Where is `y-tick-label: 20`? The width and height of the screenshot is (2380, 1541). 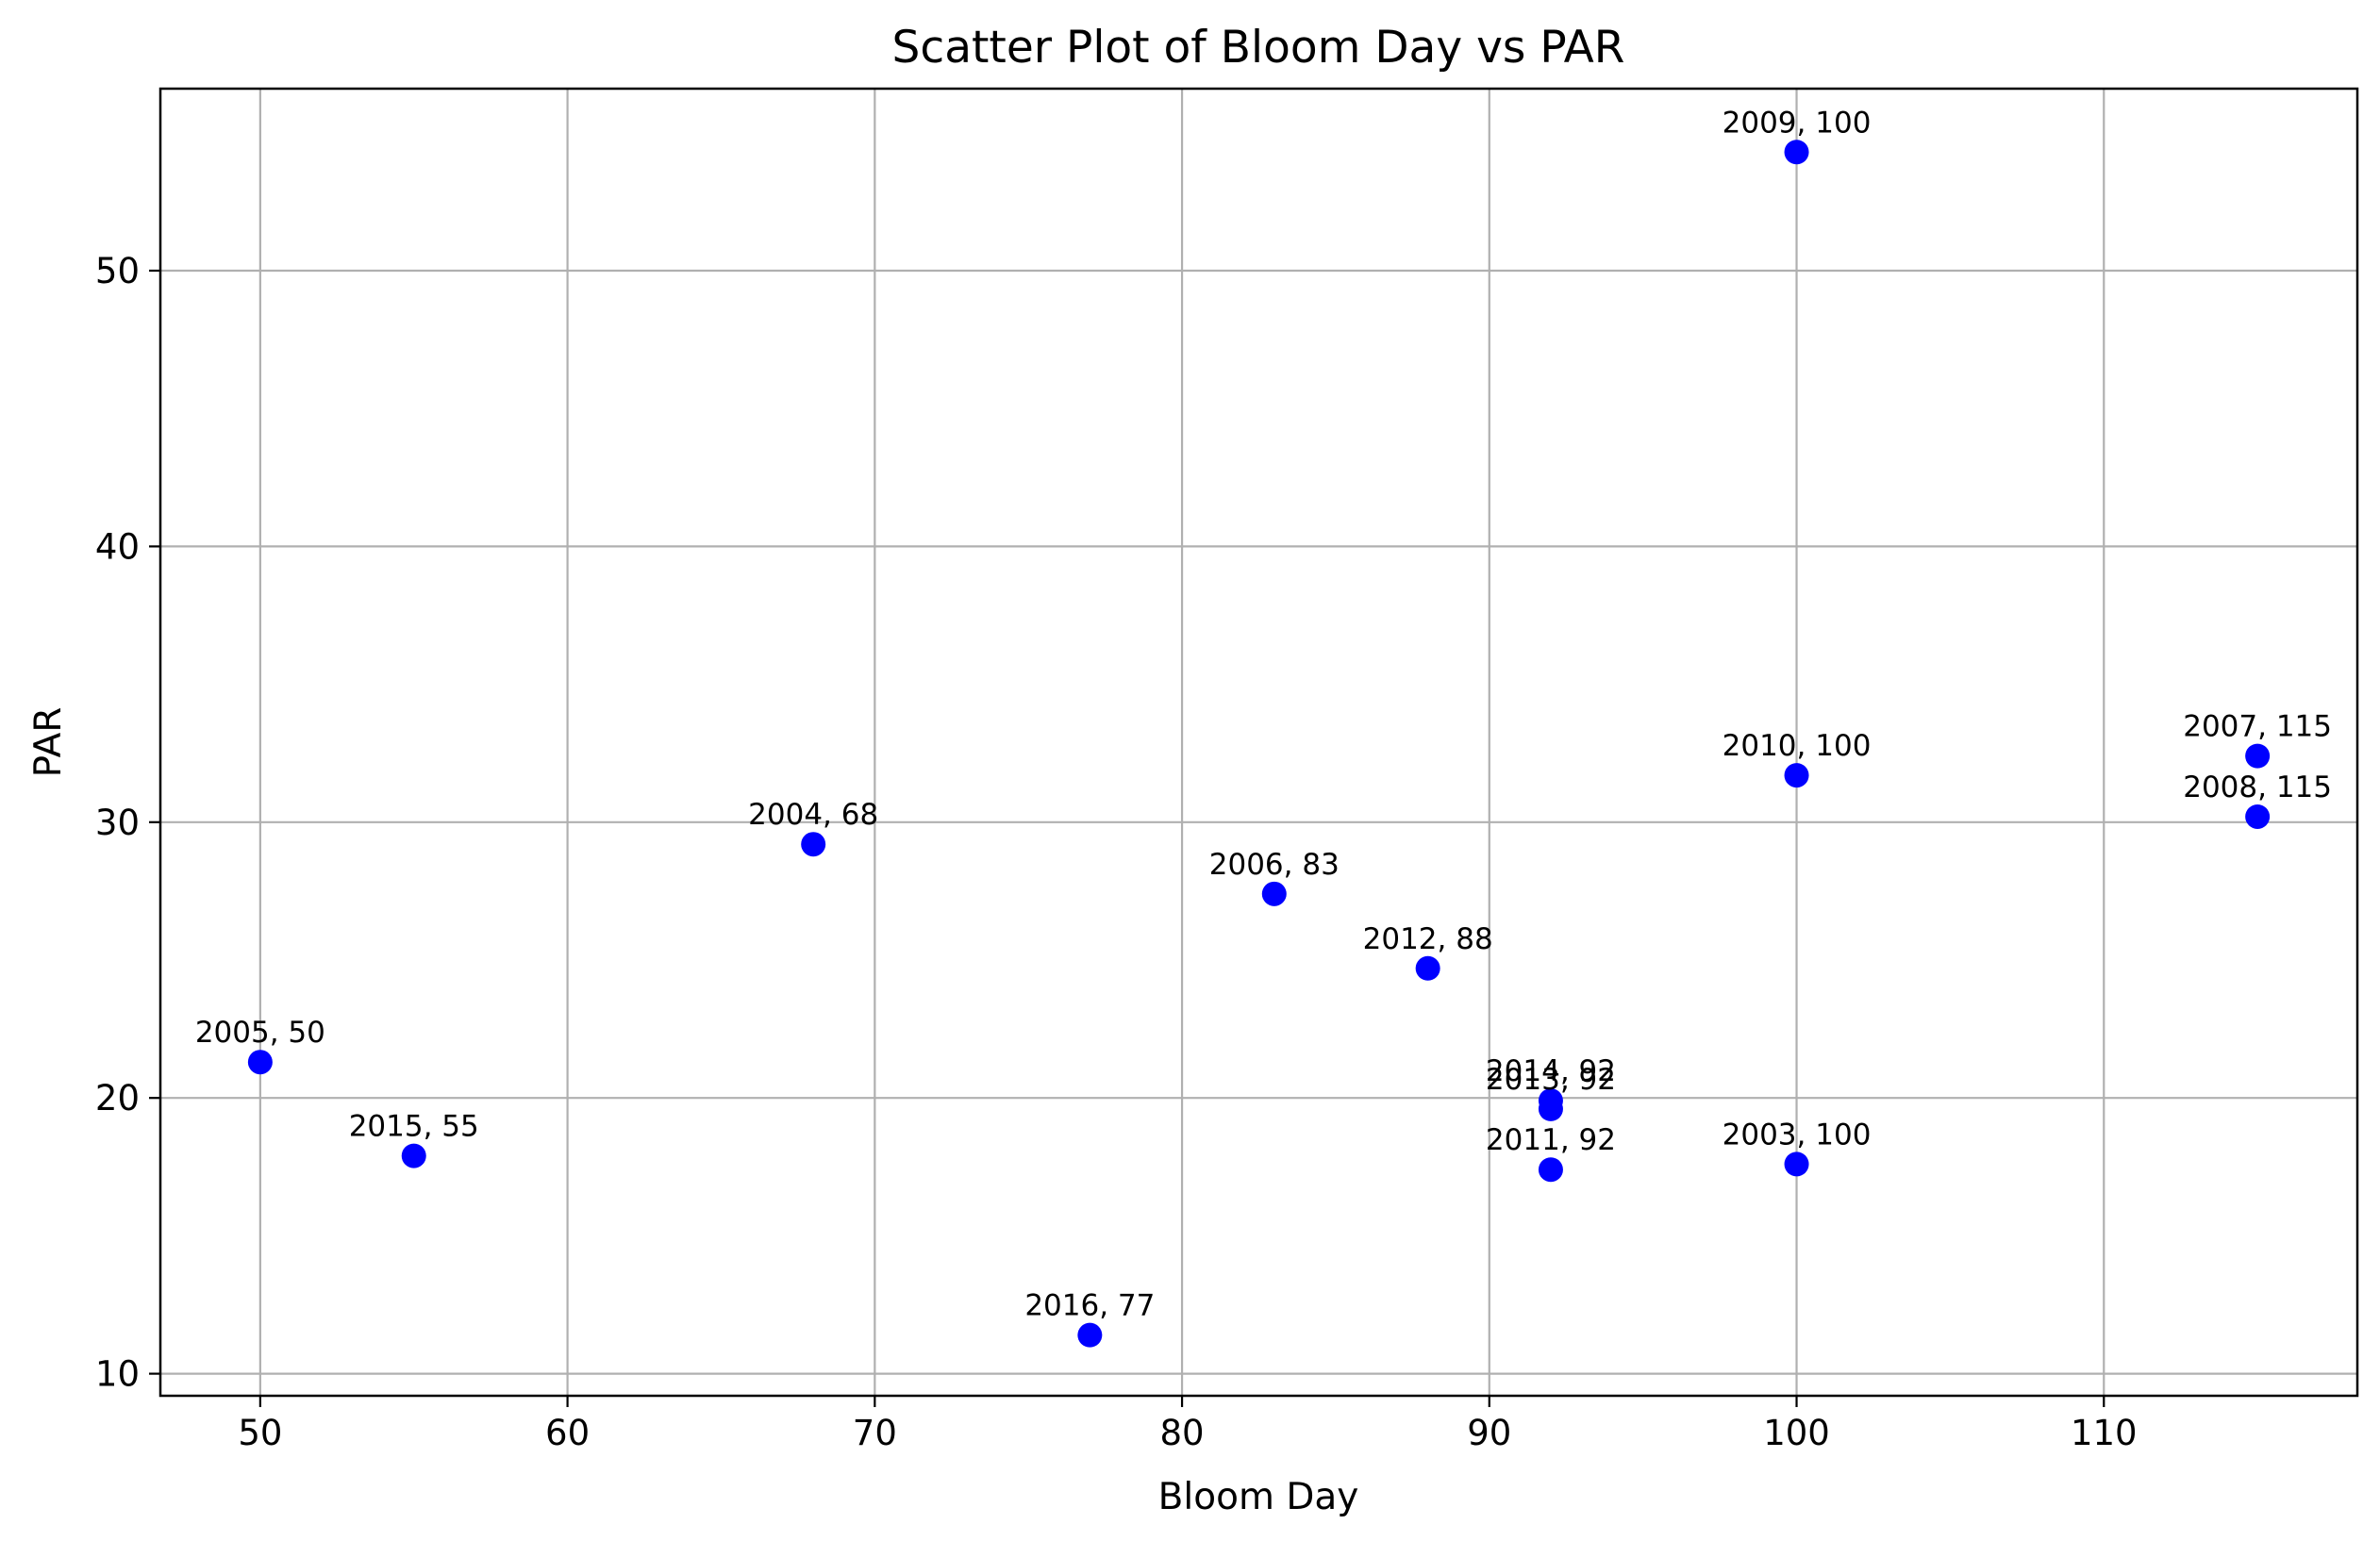 y-tick-label: 20 is located at coordinates (118, 1098).